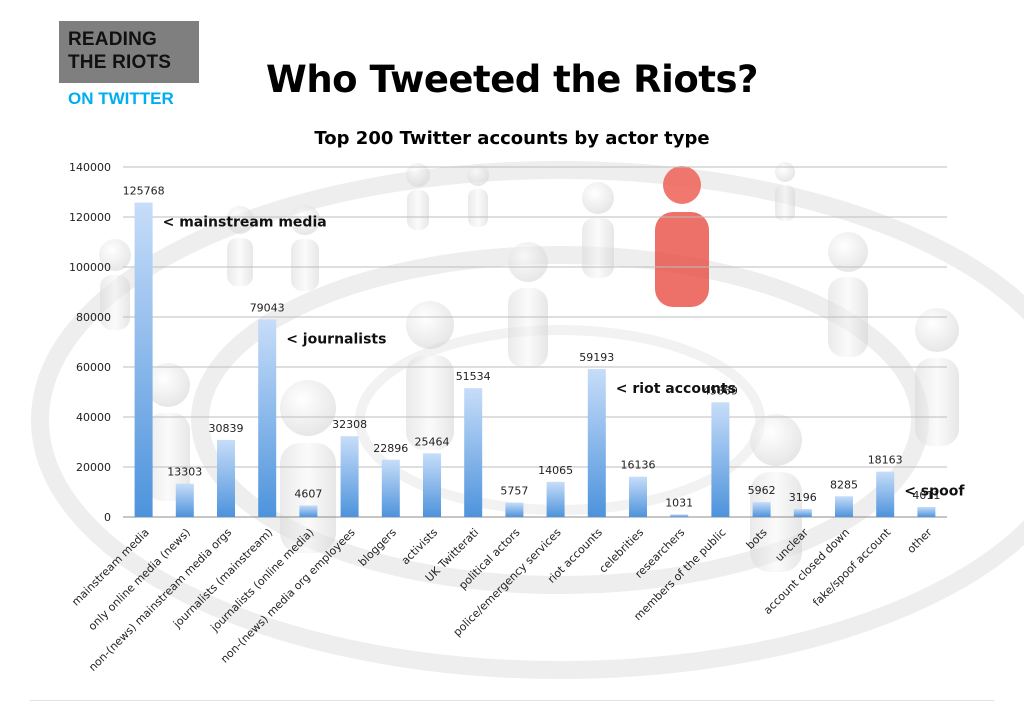 The image size is (1024, 724). What do you see at coordinates (349, 424) in the screenshot?
I see `data-label: 32308` at bounding box center [349, 424].